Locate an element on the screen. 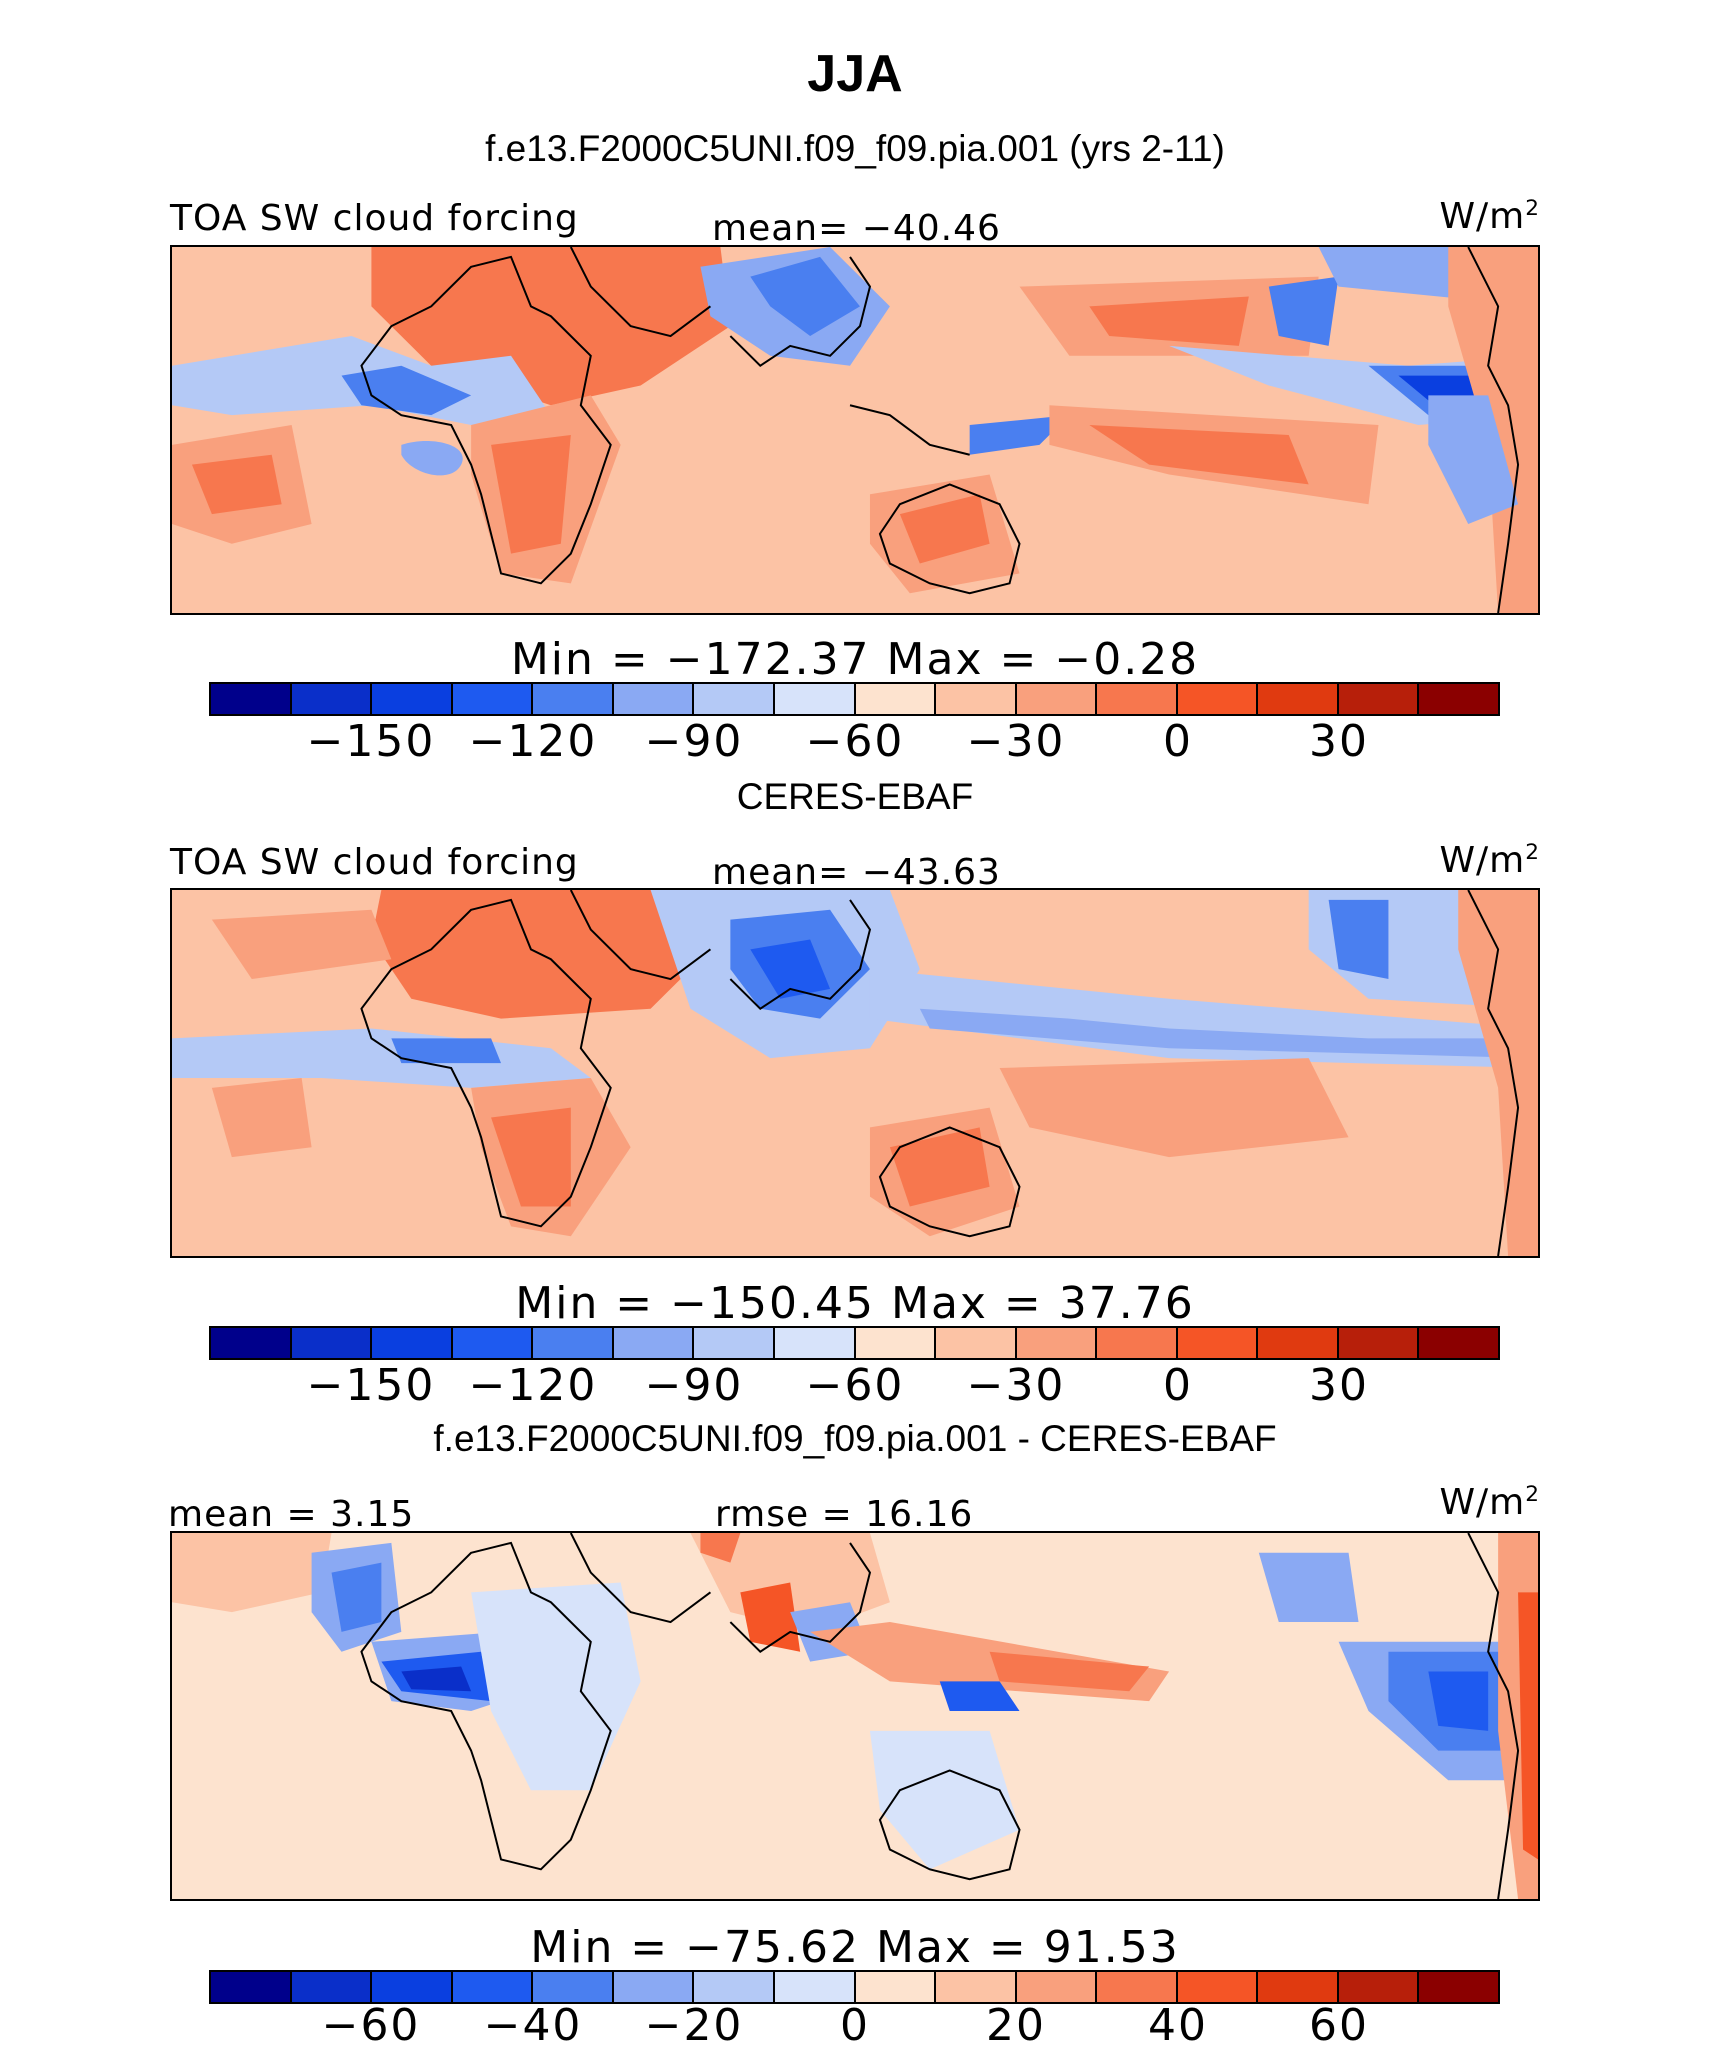 The image size is (1710, 2051). panel-3-map is located at coordinates (855, 1716).